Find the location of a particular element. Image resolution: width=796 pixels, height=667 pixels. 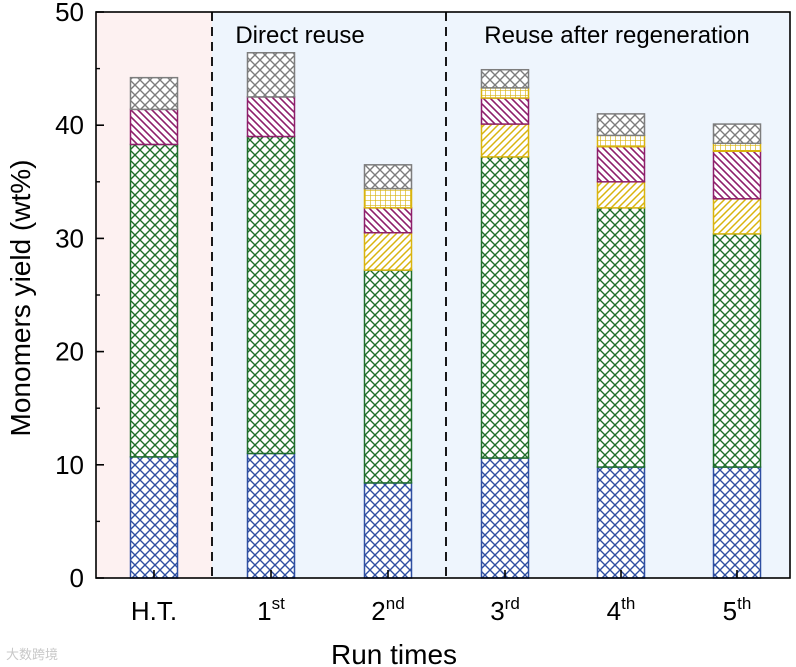

x-tick-label-0: H.T. is located at coordinates (154, 611).